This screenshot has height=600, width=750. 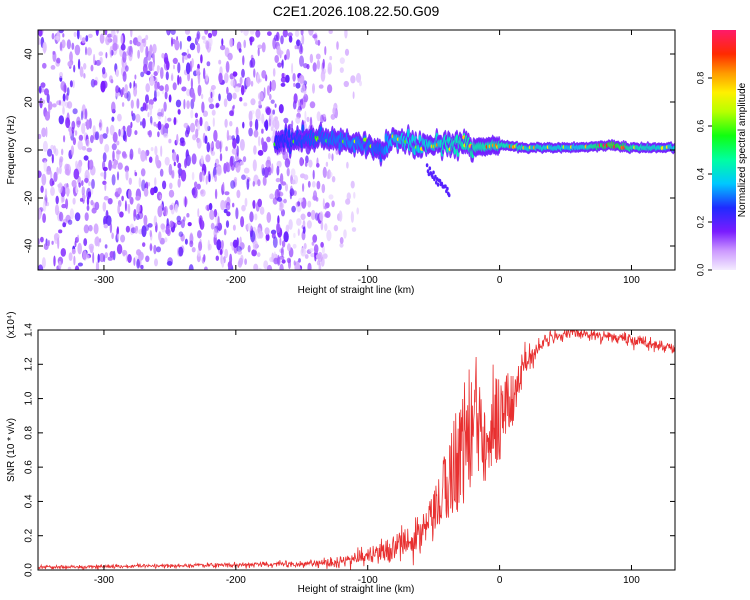 I want to click on spectrogram-x-label: Height of straight line (km), so click(x=356, y=290).